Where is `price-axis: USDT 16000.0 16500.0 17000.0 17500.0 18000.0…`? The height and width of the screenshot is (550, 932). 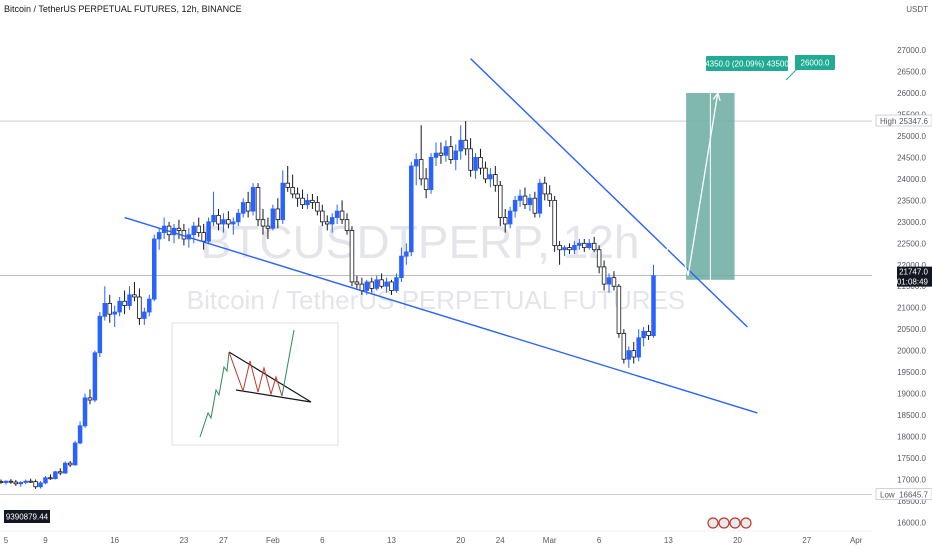 price-axis: USDT 16000.0 16500.0 17000.0 17500.0 18000.0… is located at coordinates (912, 266).